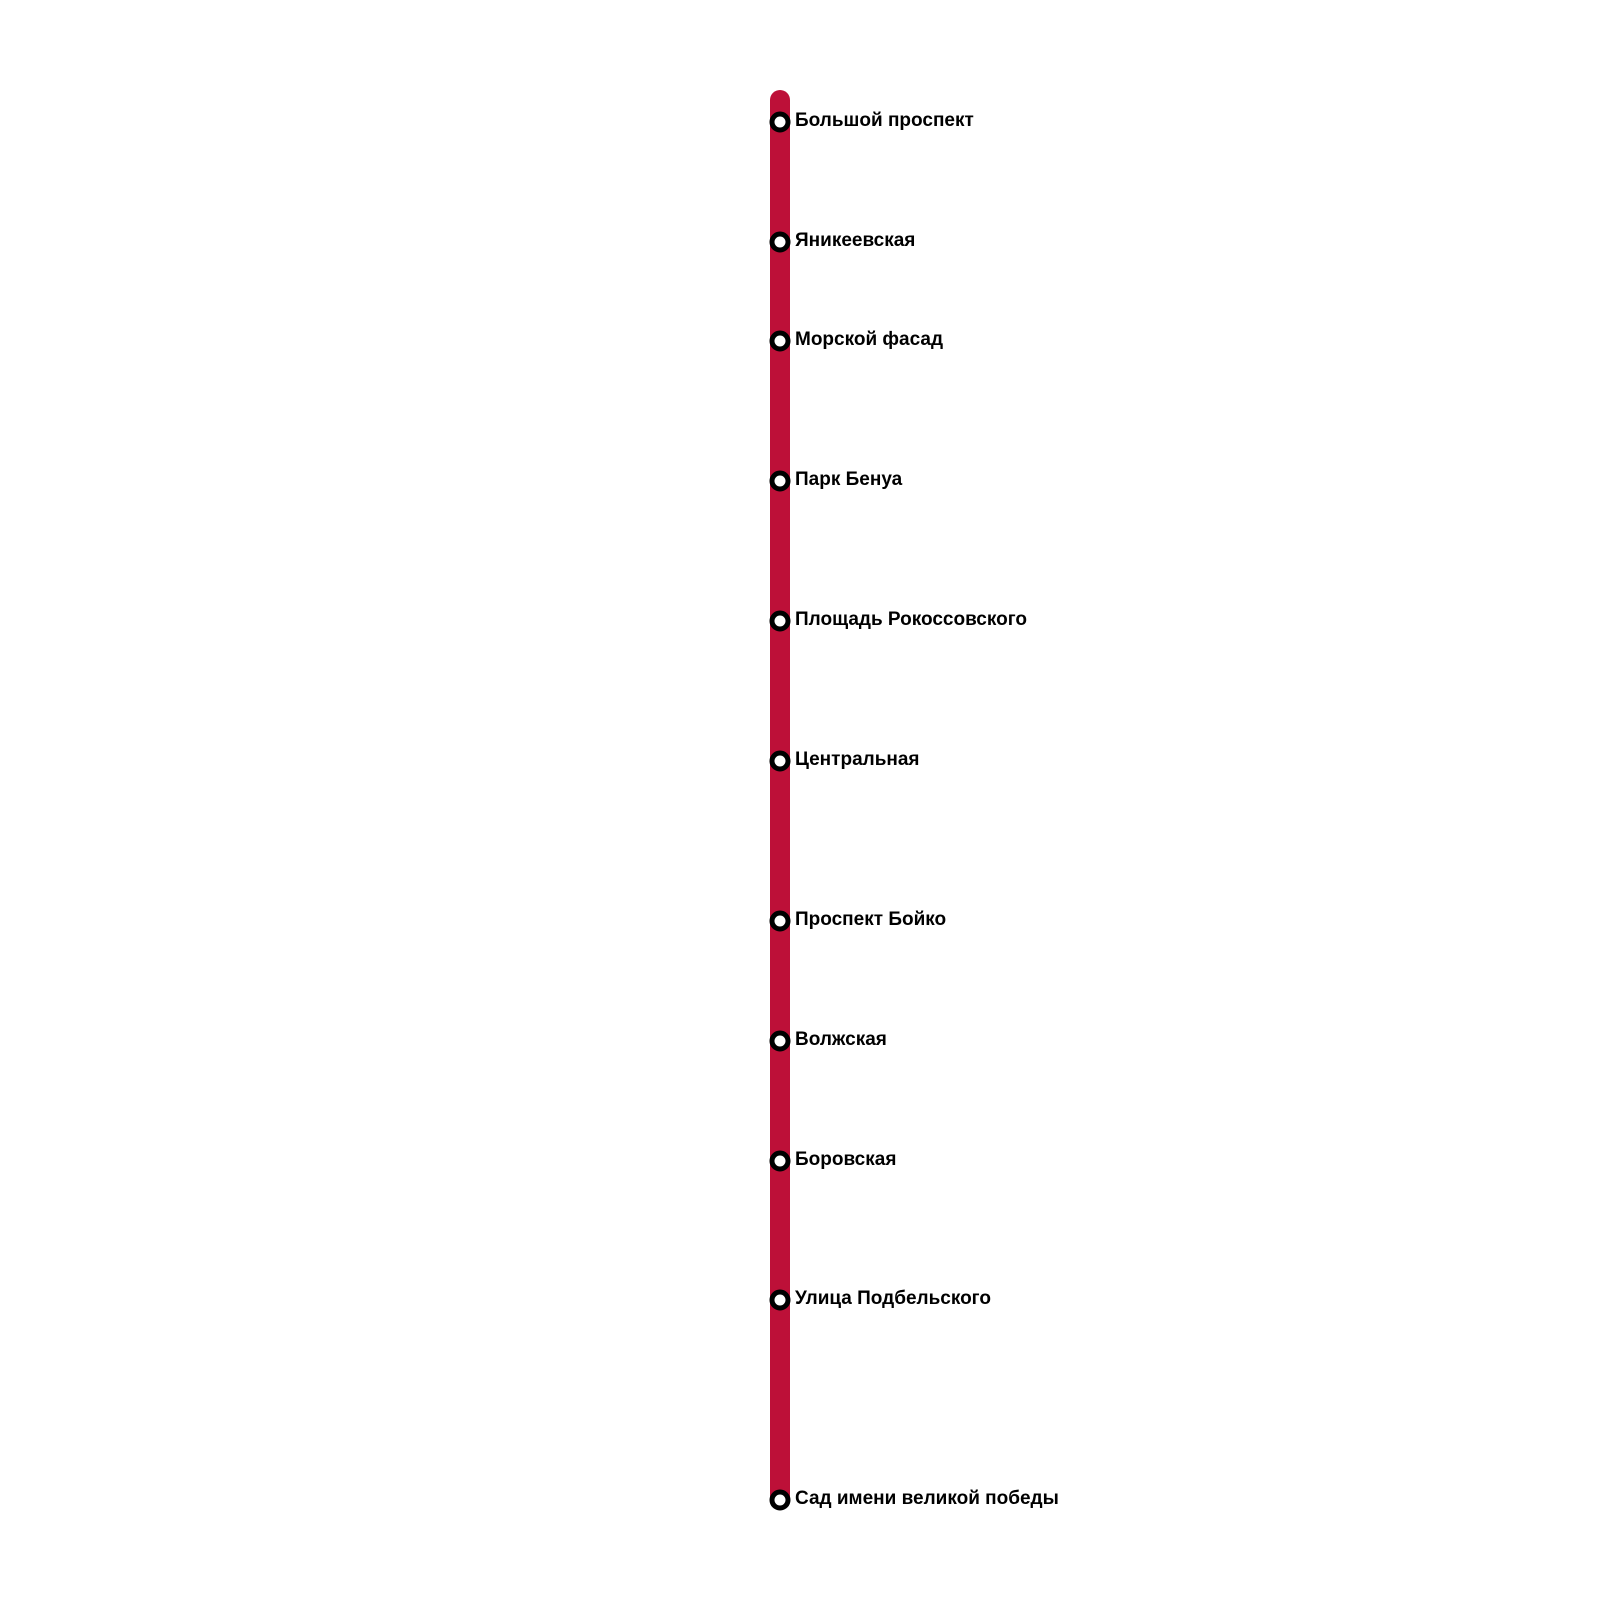  What do you see at coordinates (927, 1498) in the screenshot?
I see `station-label: Сад имени великой победы` at bounding box center [927, 1498].